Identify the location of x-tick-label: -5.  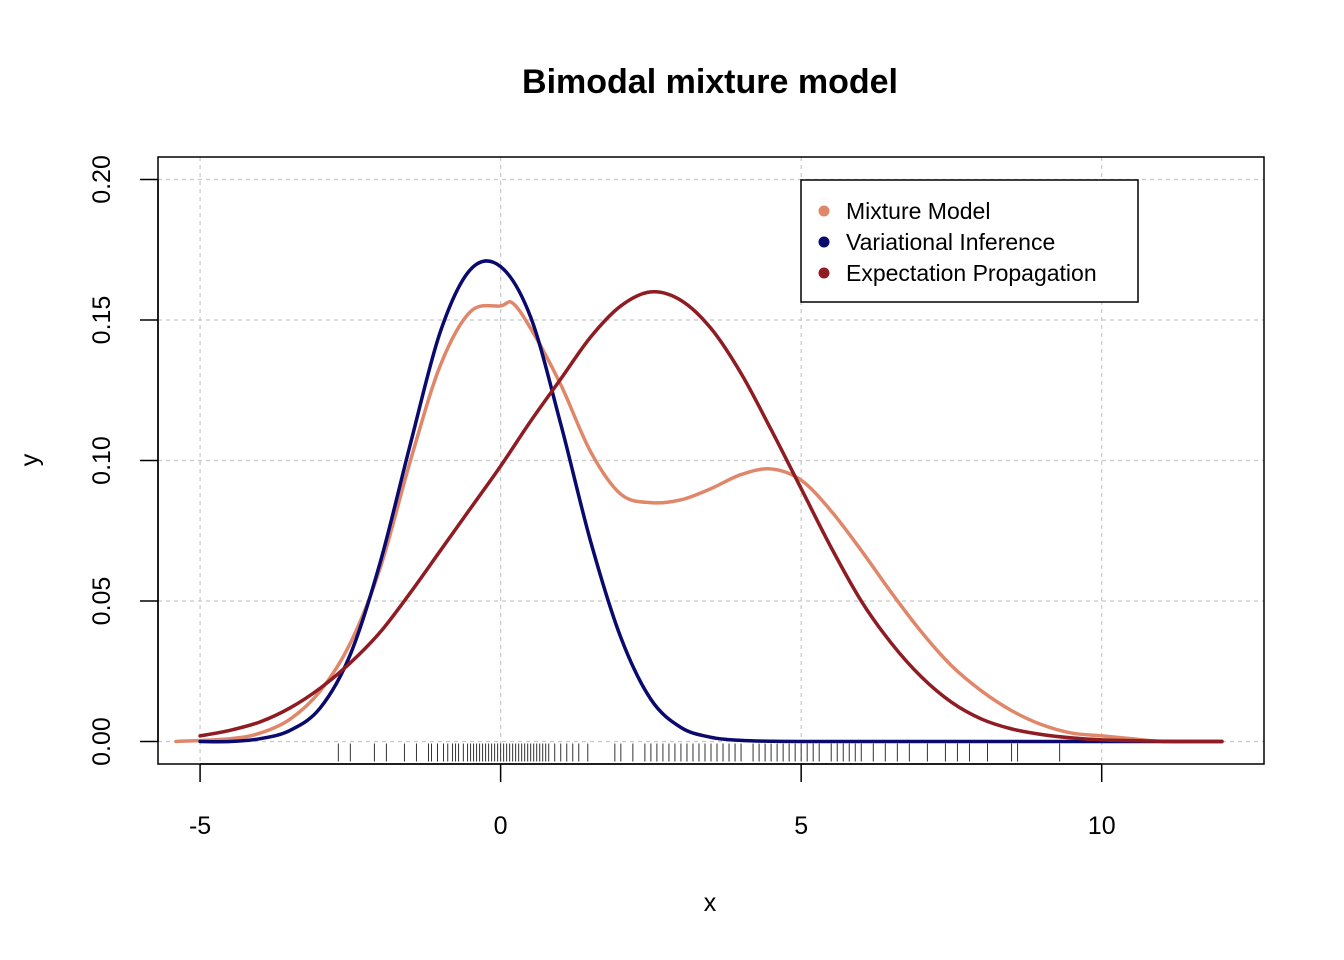
(200, 826).